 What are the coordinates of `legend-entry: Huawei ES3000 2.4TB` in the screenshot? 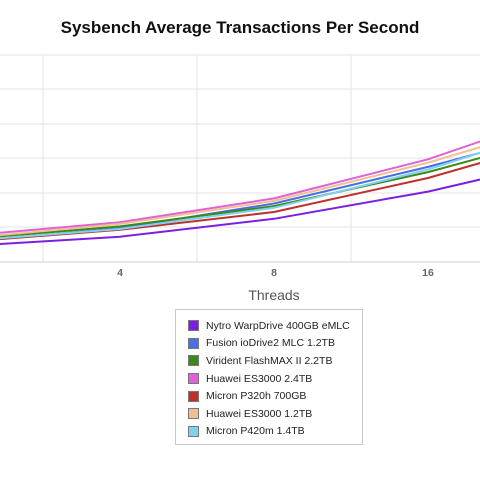 It's located at (275, 379).